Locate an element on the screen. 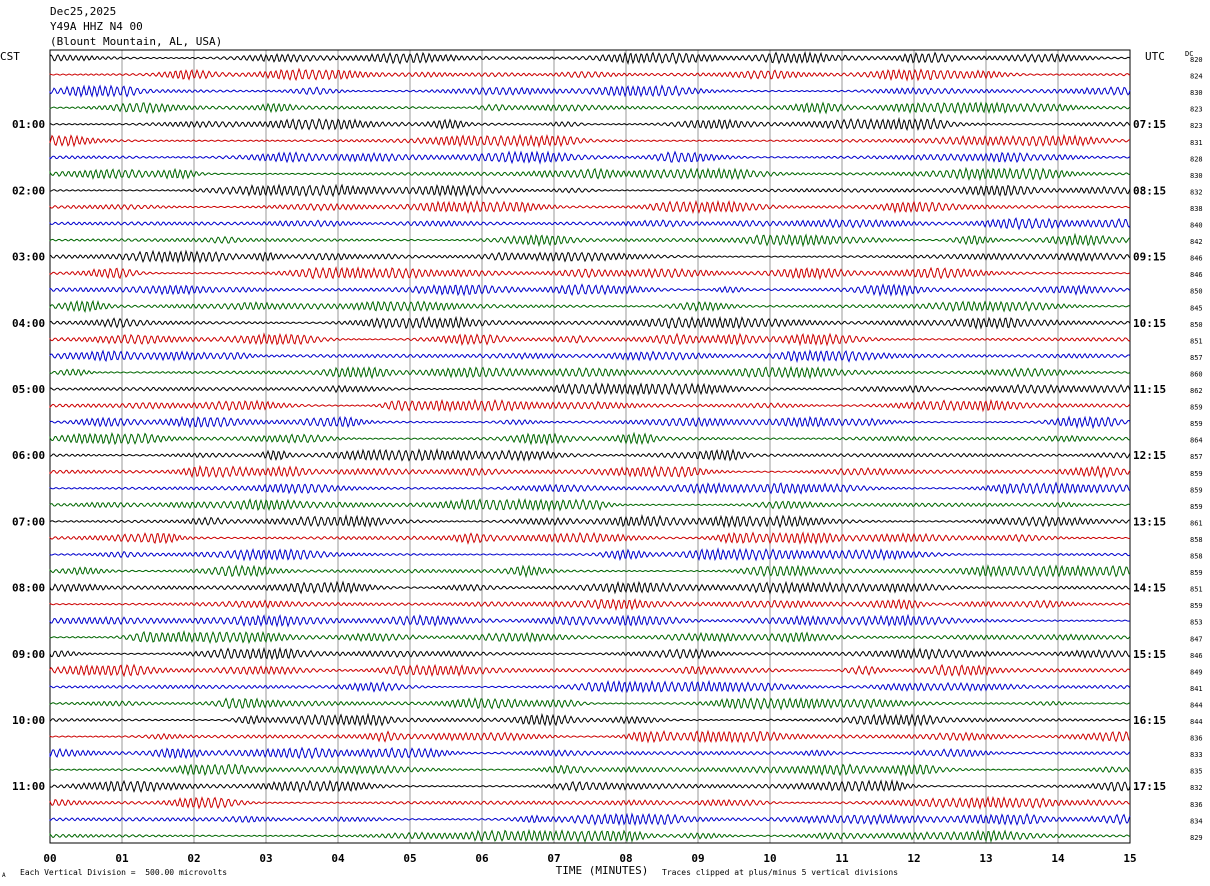  right-hour-label: 17:15 is located at coordinates (1149, 786).